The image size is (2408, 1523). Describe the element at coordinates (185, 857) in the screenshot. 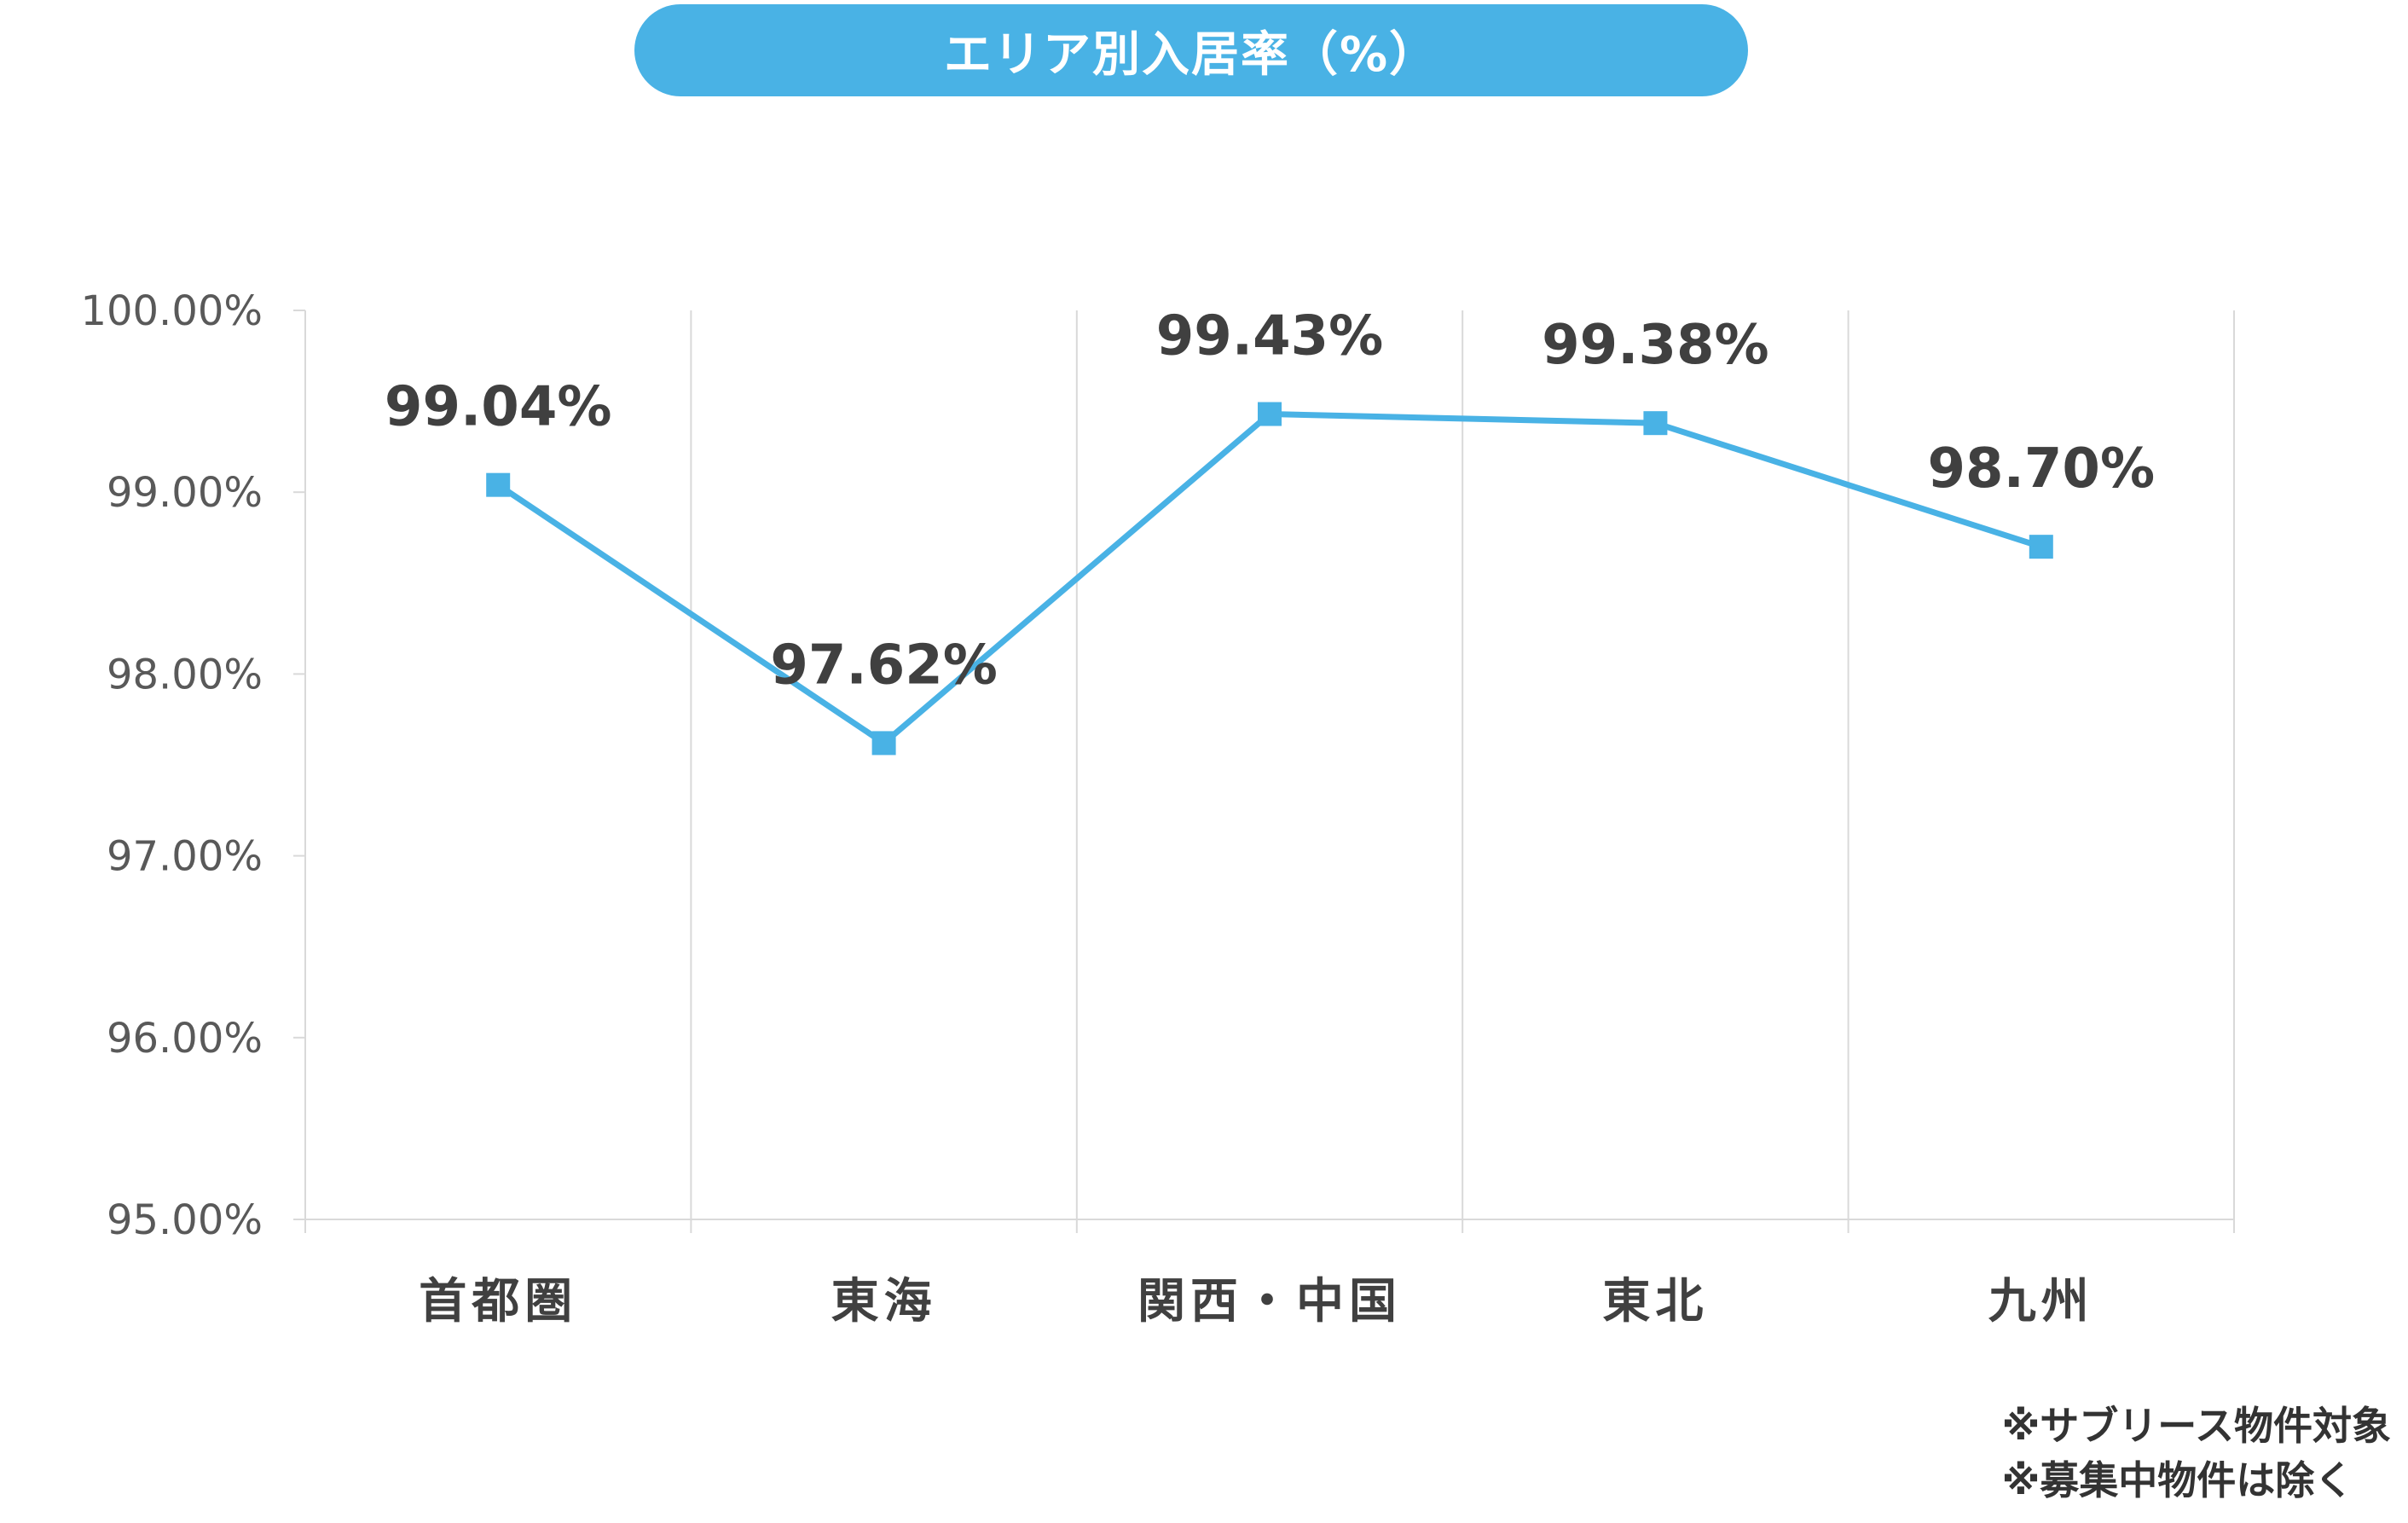

I see `y-tick-label: 97.00%` at that location.